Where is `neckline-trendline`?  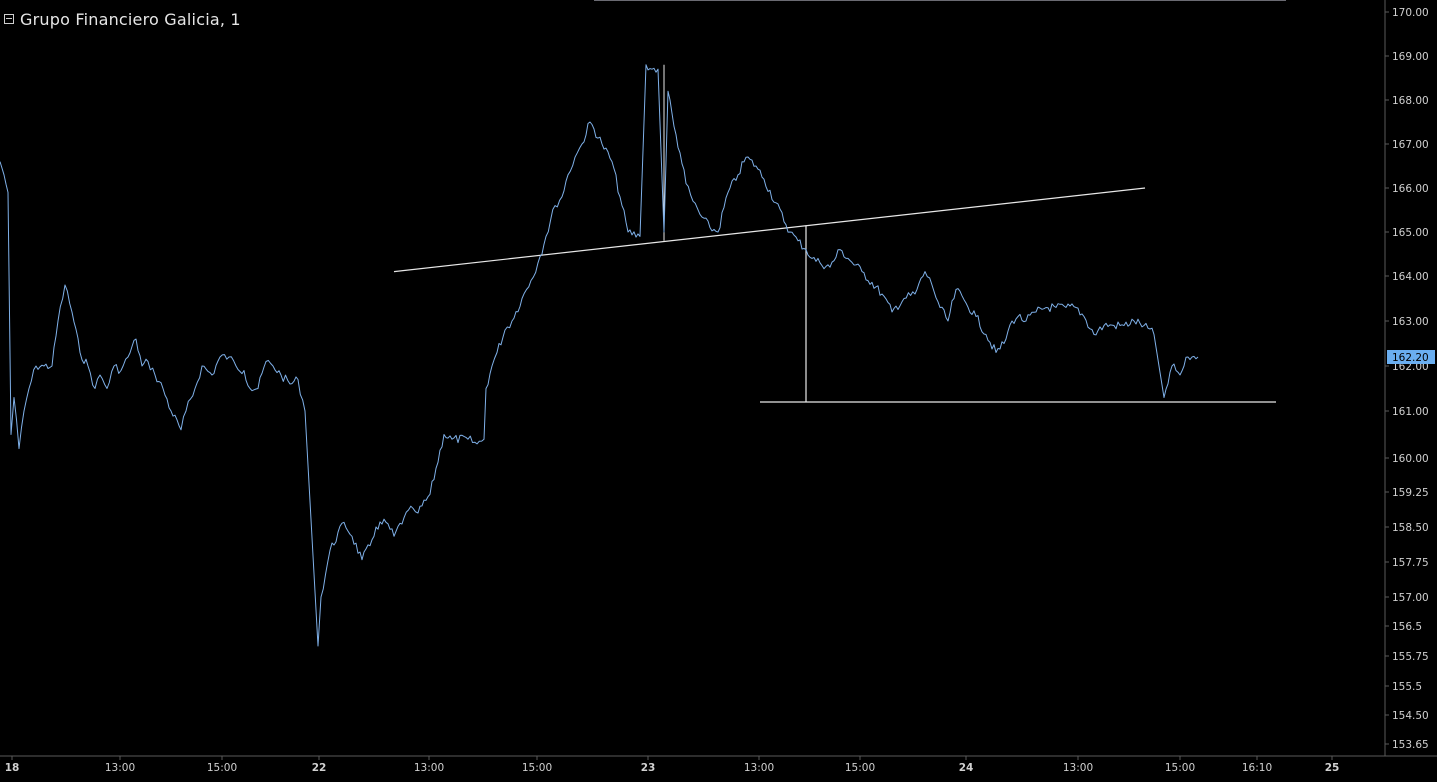 neckline-trendline is located at coordinates (769, 230).